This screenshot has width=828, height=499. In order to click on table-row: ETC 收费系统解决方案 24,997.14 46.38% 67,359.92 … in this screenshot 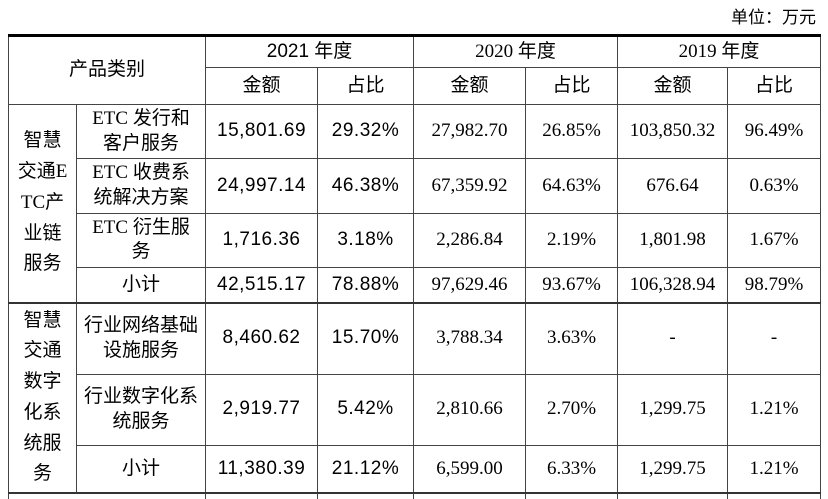, I will do `click(415, 186)`.